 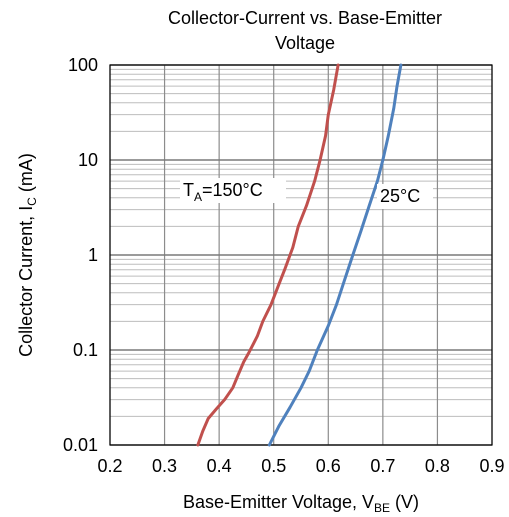 I want to click on x-tick-labels: 0.2 0.3 0.4 0.5 0.6 0.7 0.8 0.9, so click(x=300, y=466).